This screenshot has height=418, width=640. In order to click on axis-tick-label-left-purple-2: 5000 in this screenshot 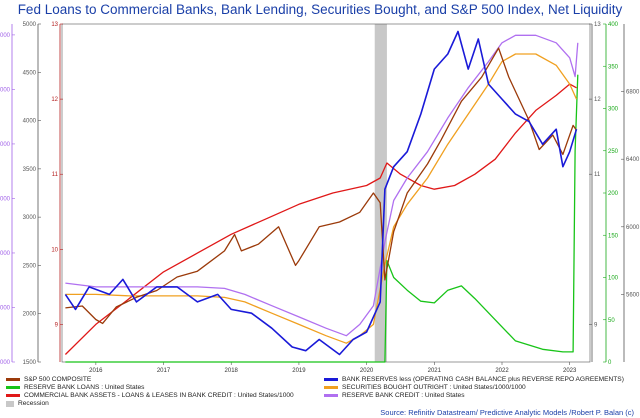, I will do `click(5, 254)`.